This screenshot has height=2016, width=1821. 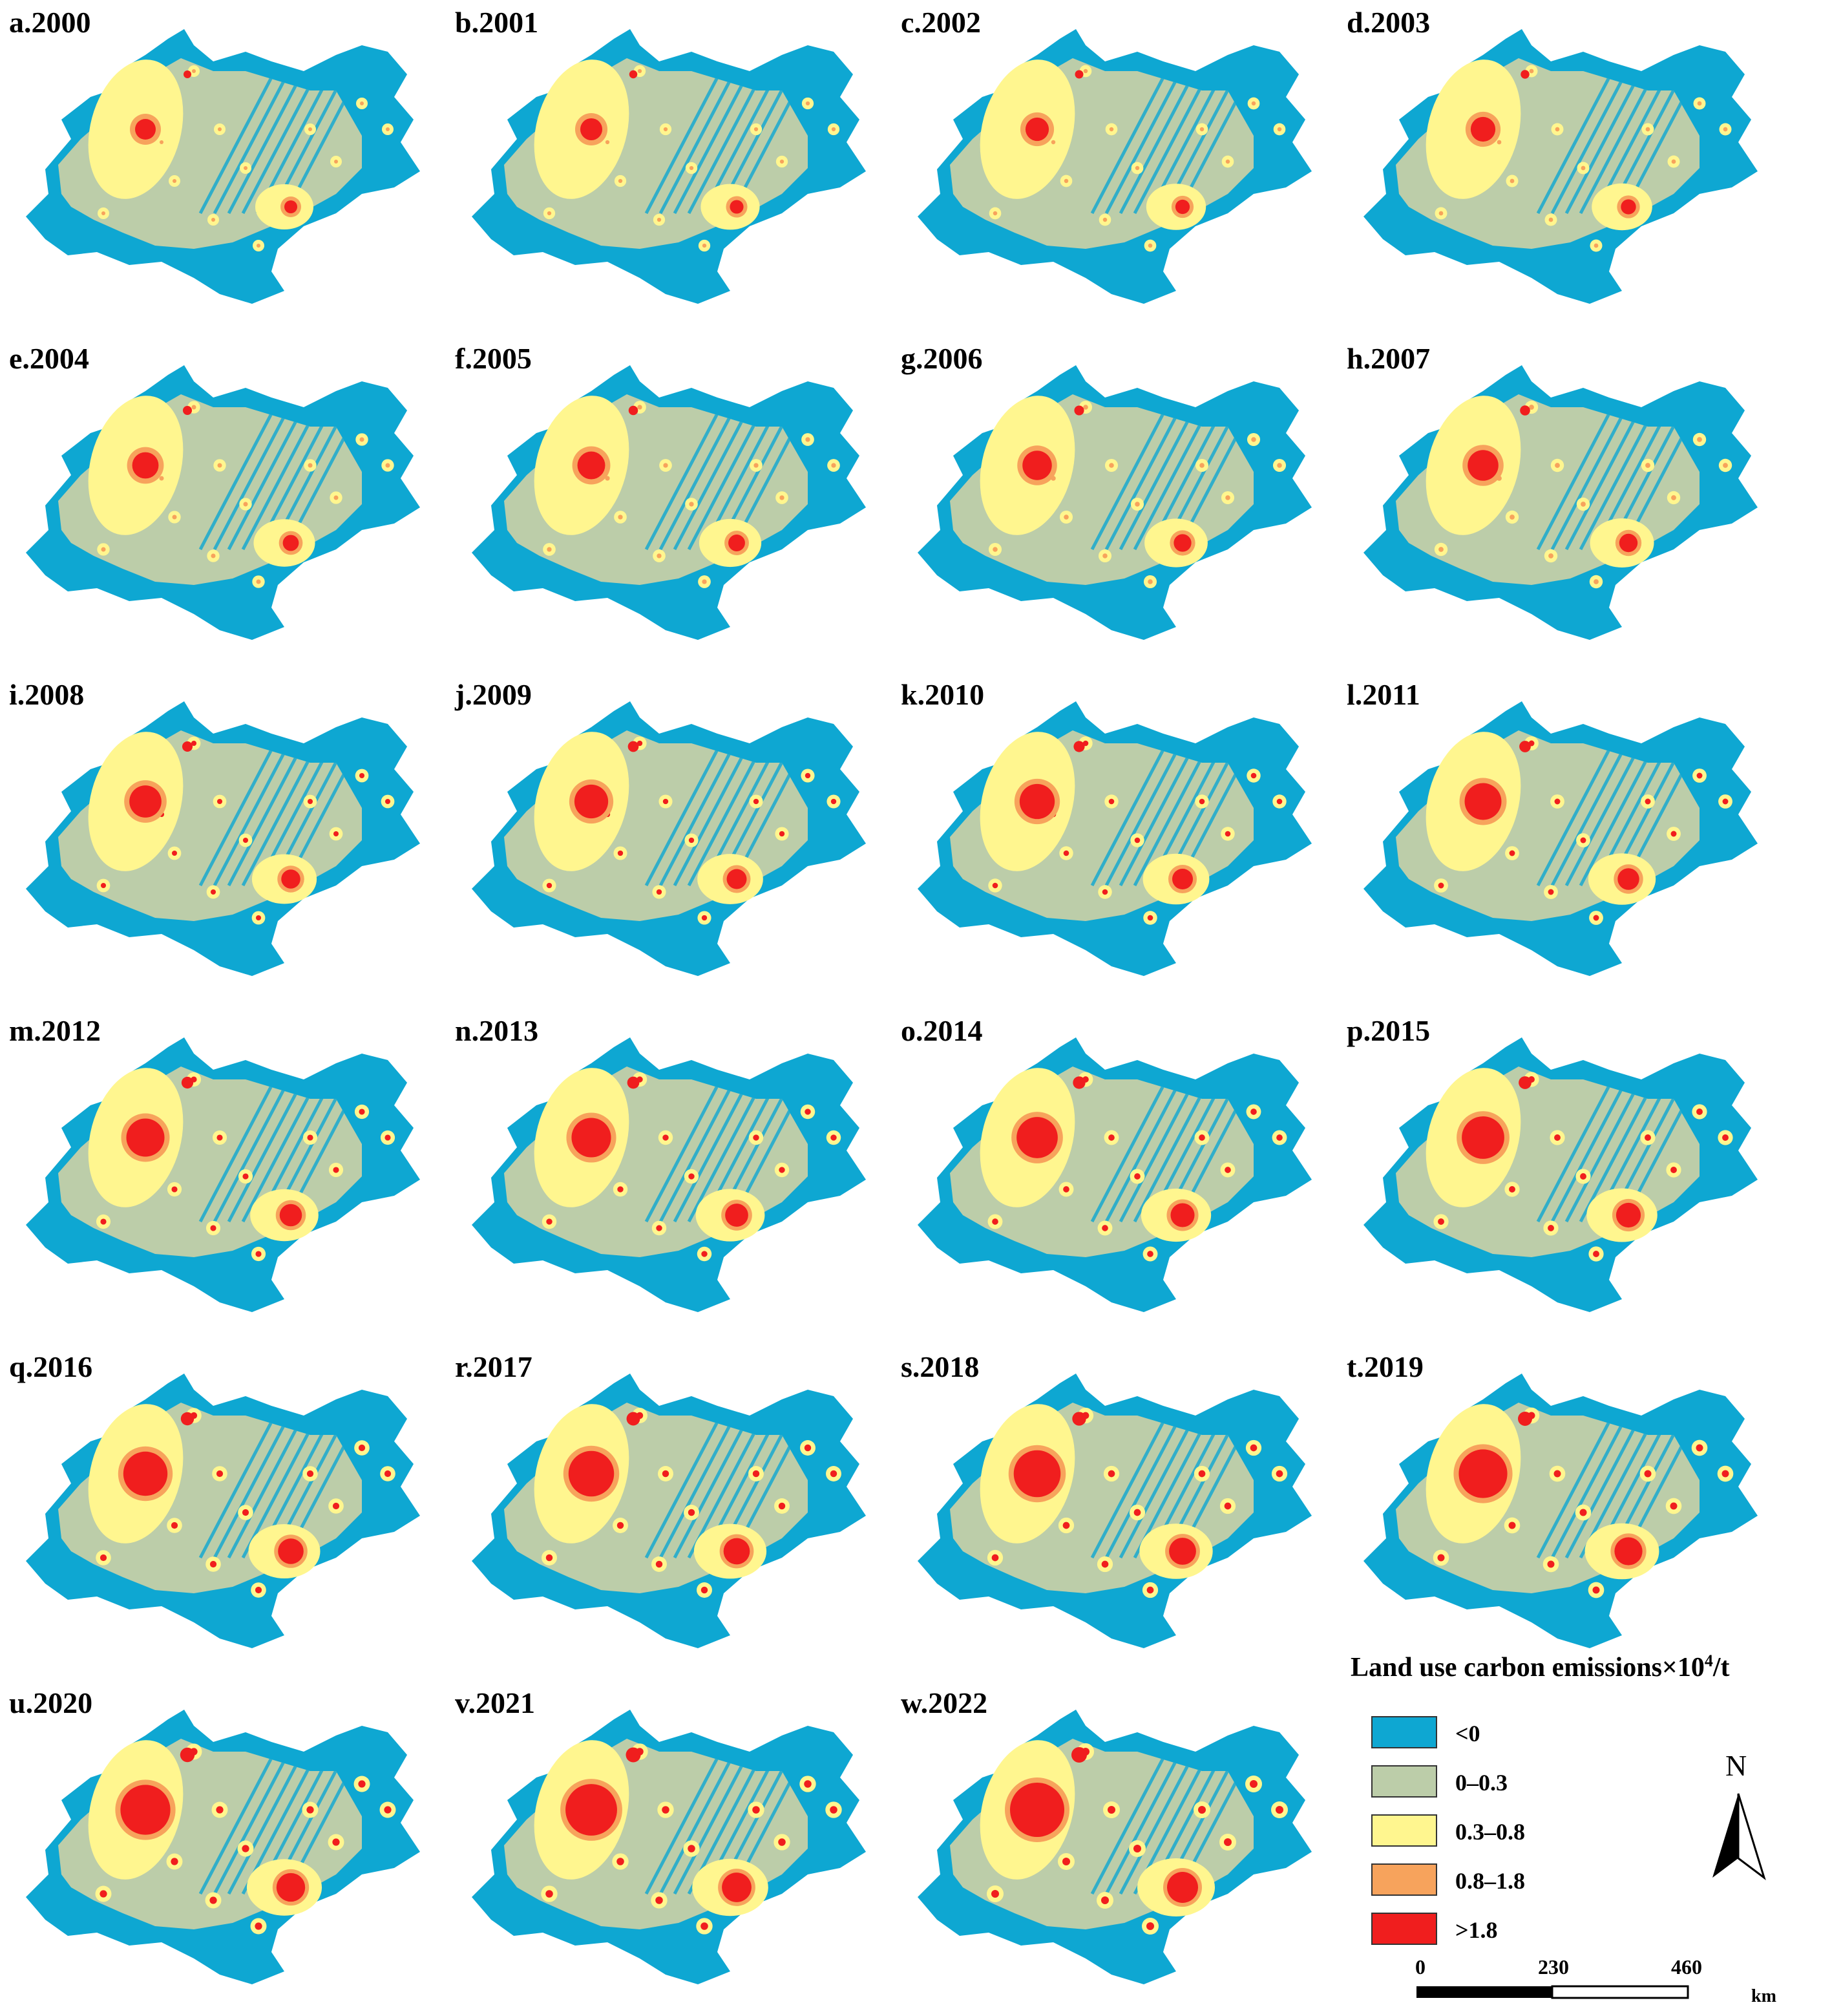 I want to click on legend-label: <0, so click(x=1468, y=1733).